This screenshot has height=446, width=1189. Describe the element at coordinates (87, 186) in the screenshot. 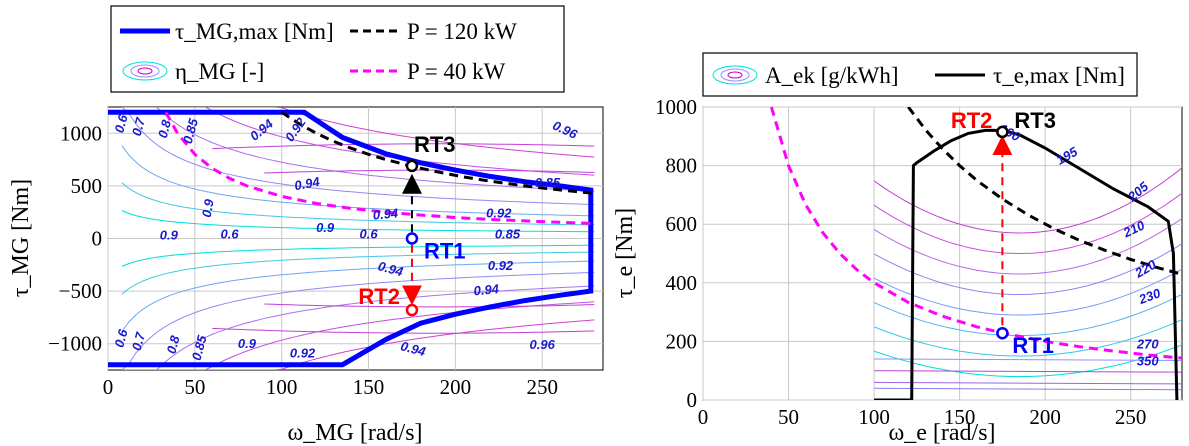

I see `mg-ytick-label: 500` at that location.